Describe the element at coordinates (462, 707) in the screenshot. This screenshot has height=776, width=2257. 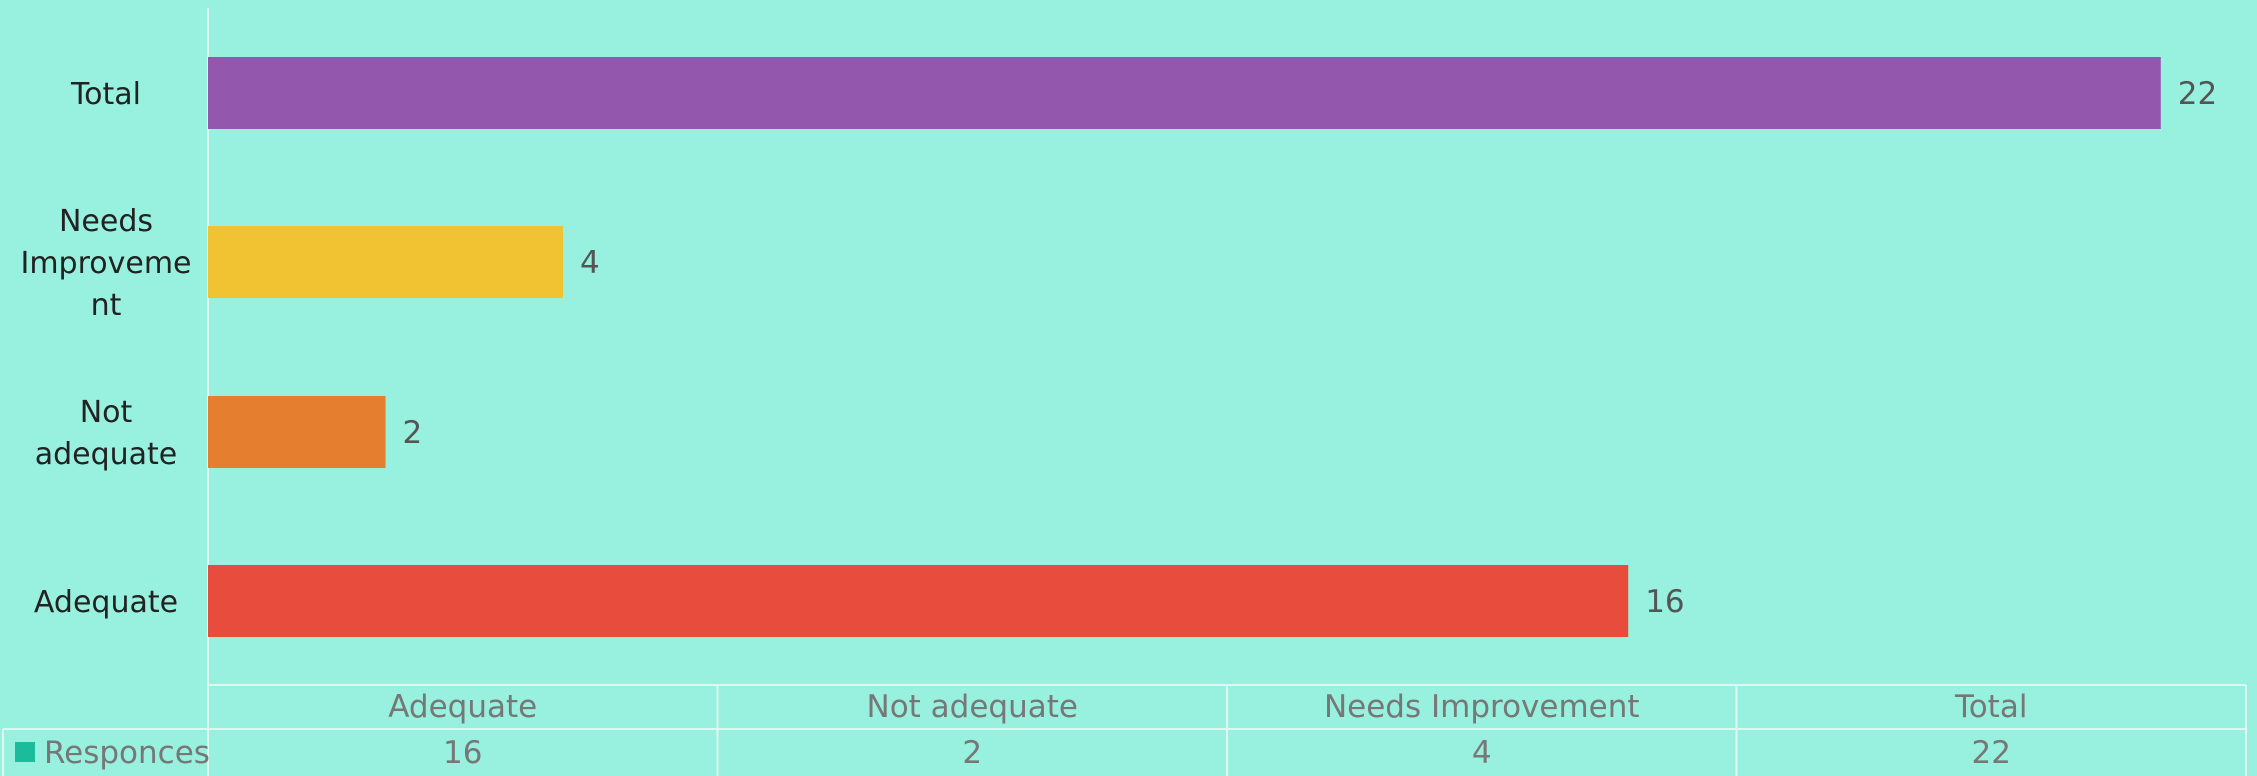
I see `table-header-cell: Adequate` at that location.